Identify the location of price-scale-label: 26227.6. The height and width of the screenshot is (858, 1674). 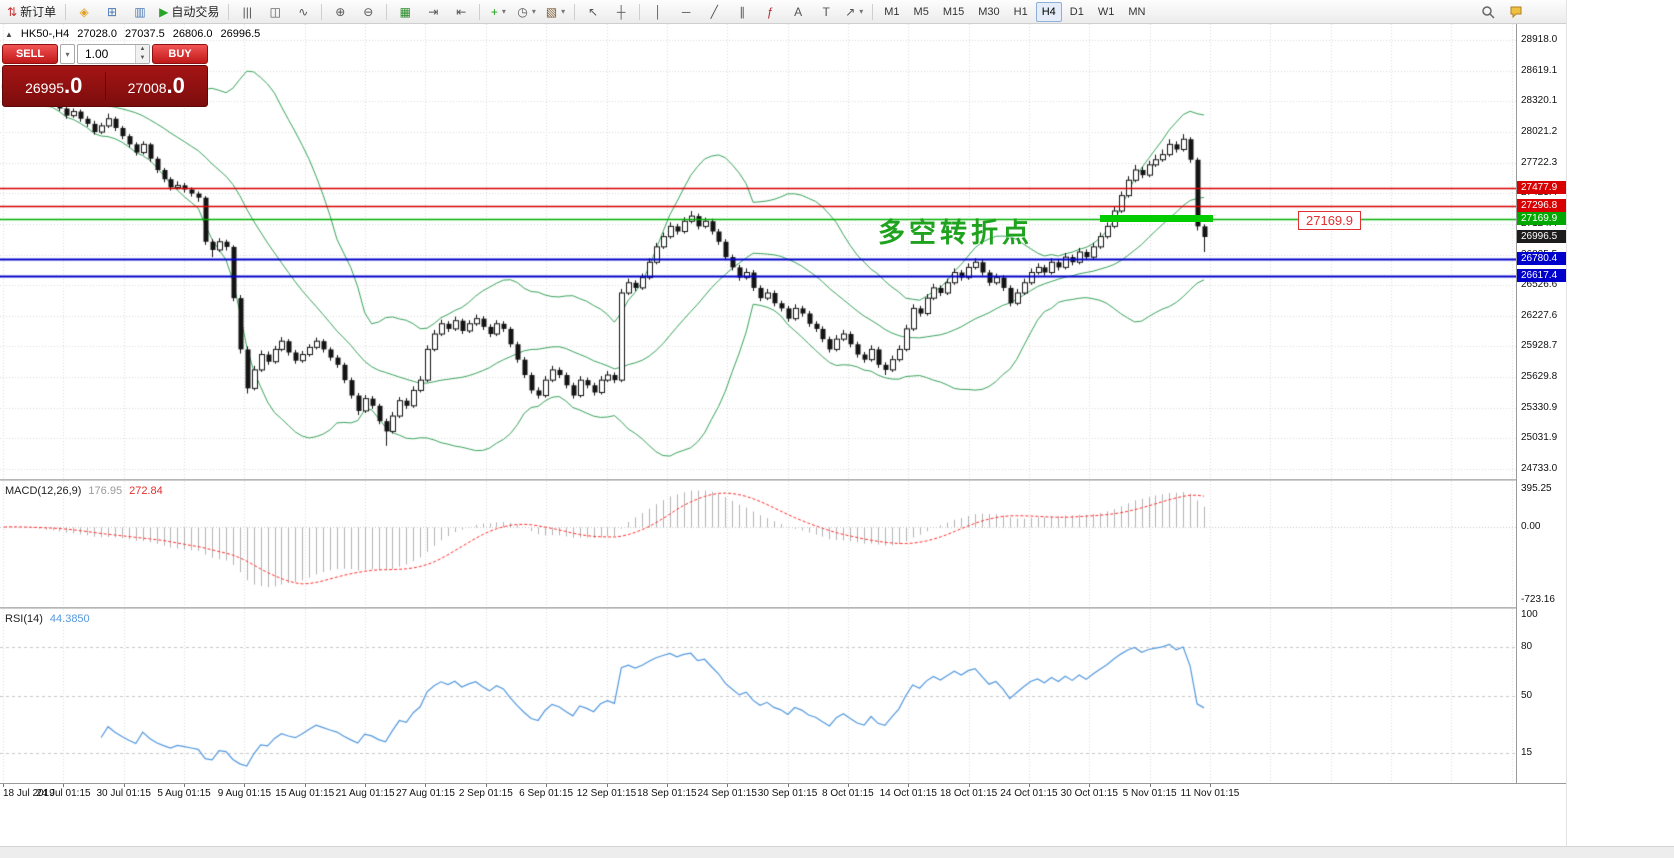
(1539, 315).